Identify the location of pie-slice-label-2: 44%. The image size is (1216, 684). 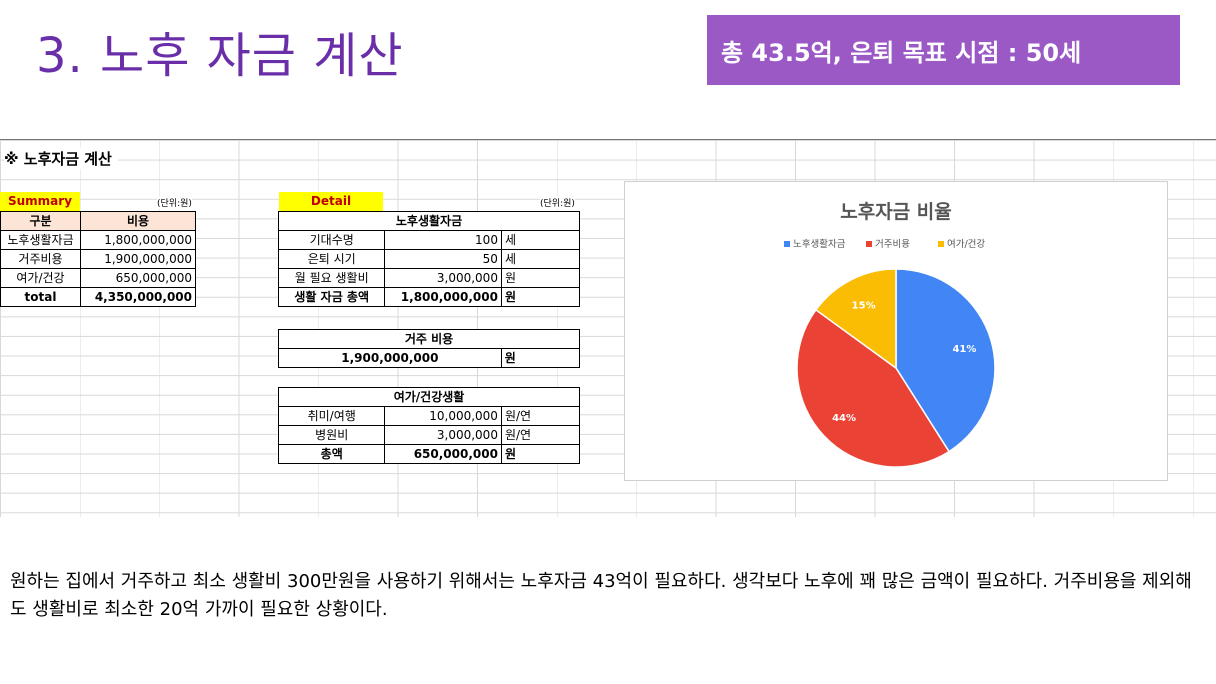
(844, 418).